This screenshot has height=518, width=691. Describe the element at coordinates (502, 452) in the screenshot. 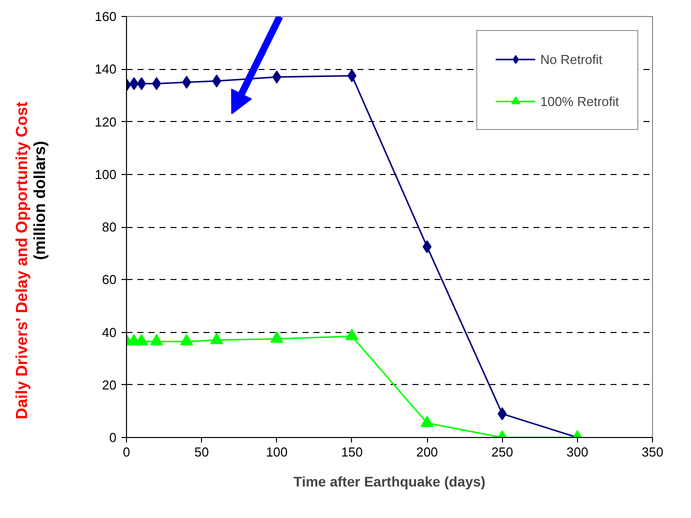

I see `x-tick-label: 250` at that location.